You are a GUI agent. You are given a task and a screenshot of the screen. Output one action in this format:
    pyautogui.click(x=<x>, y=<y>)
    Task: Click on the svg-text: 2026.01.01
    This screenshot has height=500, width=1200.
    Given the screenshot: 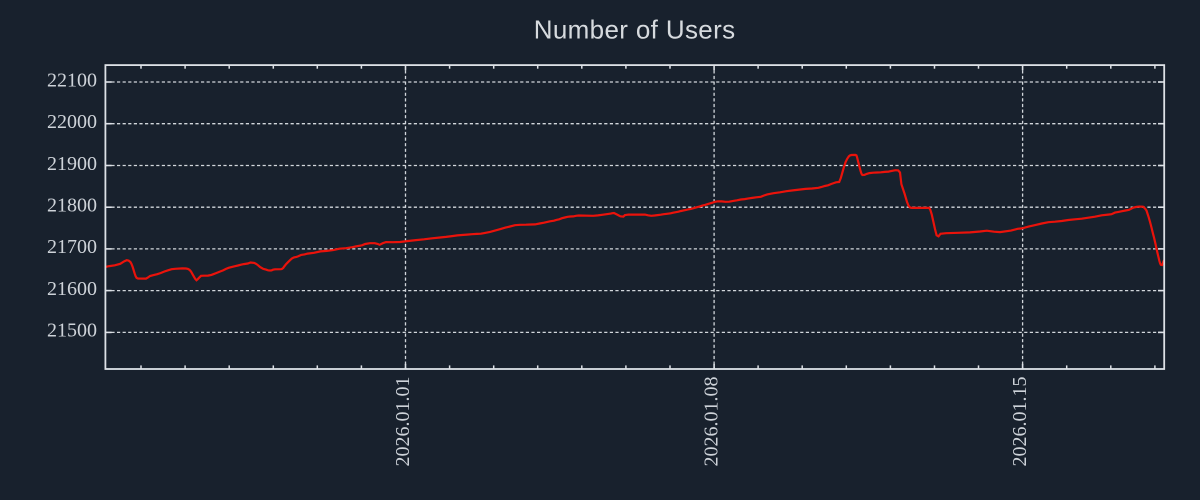 What is the action you would take?
    pyautogui.click(x=403, y=422)
    